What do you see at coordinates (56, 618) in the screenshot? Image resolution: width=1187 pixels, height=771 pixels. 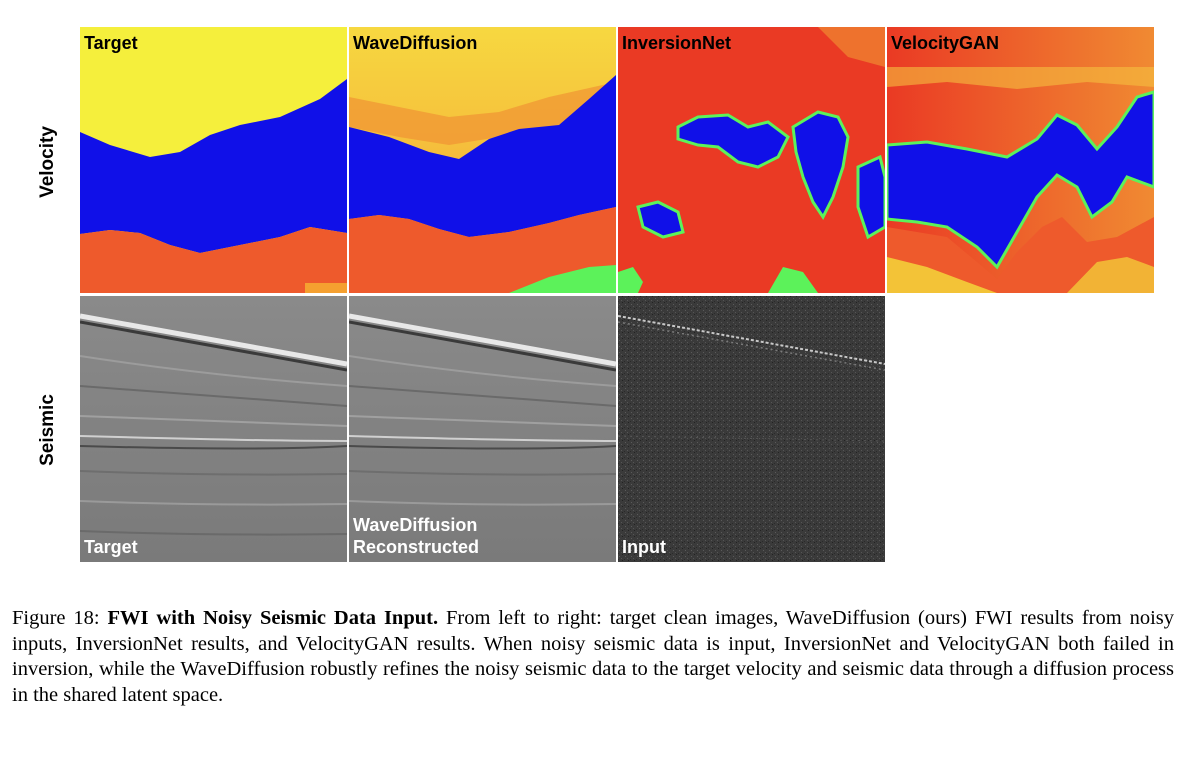 I see `figure-number: Figure 18:` at bounding box center [56, 618].